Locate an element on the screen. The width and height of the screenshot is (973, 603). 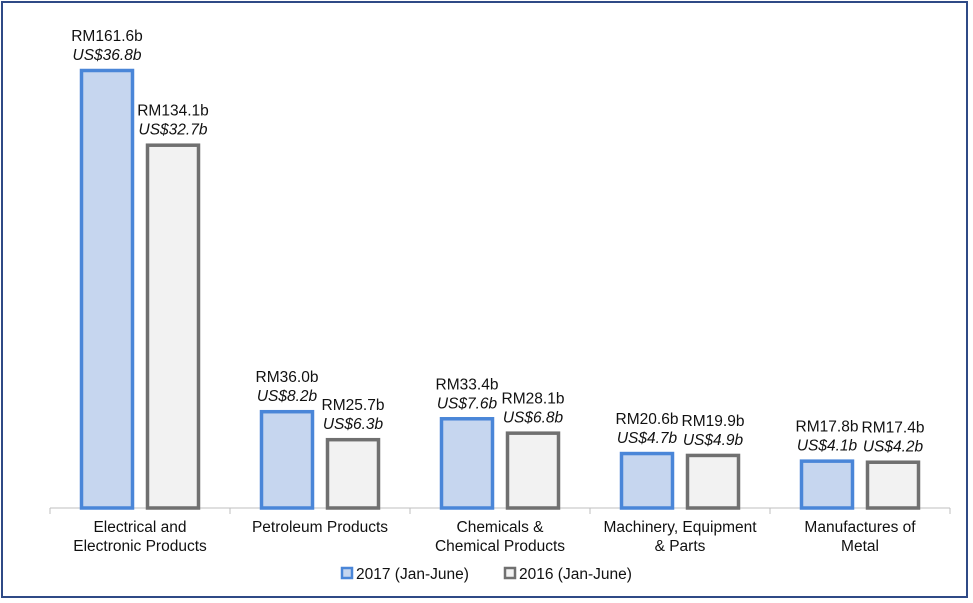
x-tick-label: Machinery, Equipment is located at coordinates (680, 527).